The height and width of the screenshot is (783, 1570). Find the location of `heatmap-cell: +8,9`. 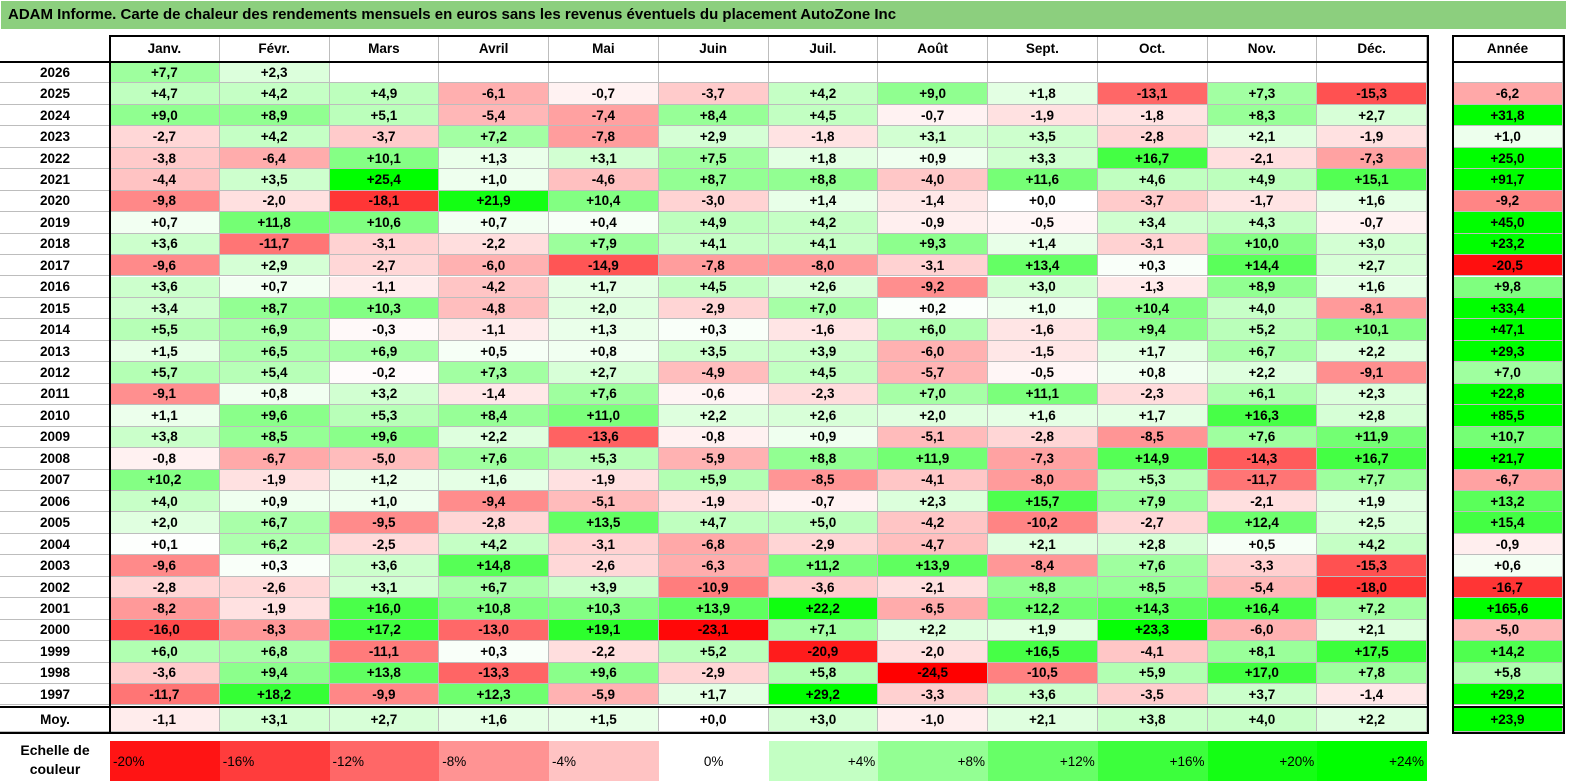

heatmap-cell: +8,9 is located at coordinates (274, 115).